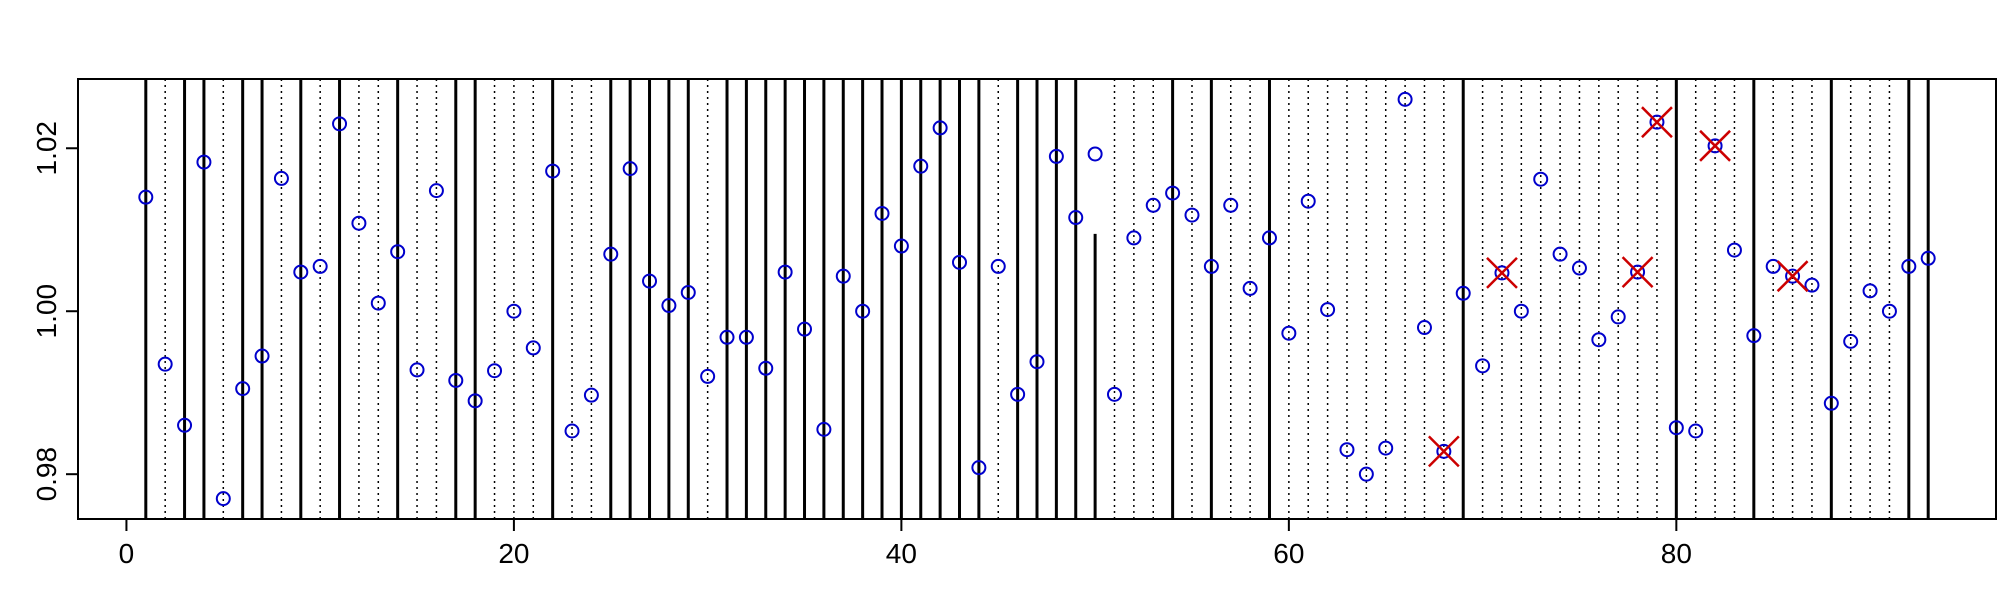 The width and height of the screenshot is (2000, 600). I want to click on x-tick-label: 0, so click(127, 553).